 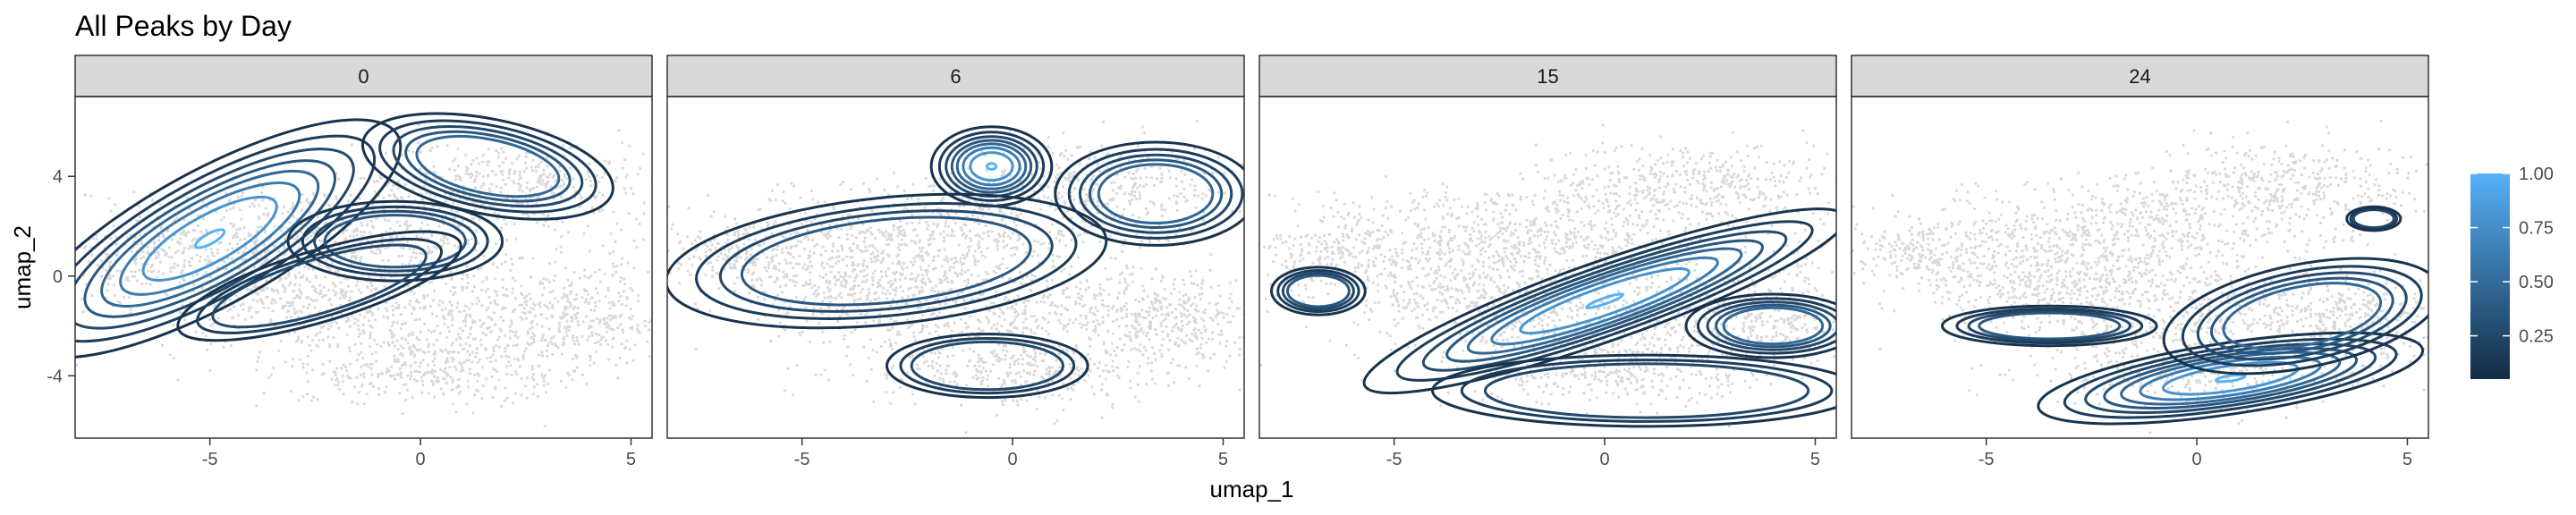 What do you see at coordinates (420, 459) in the screenshot?
I see `x-tick-label: 0` at bounding box center [420, 459].